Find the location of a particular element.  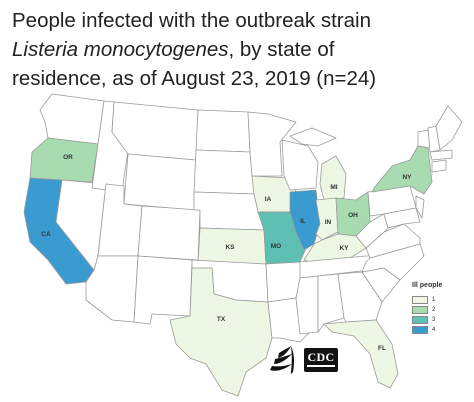

state-IL is located at coordinates (305, 220).